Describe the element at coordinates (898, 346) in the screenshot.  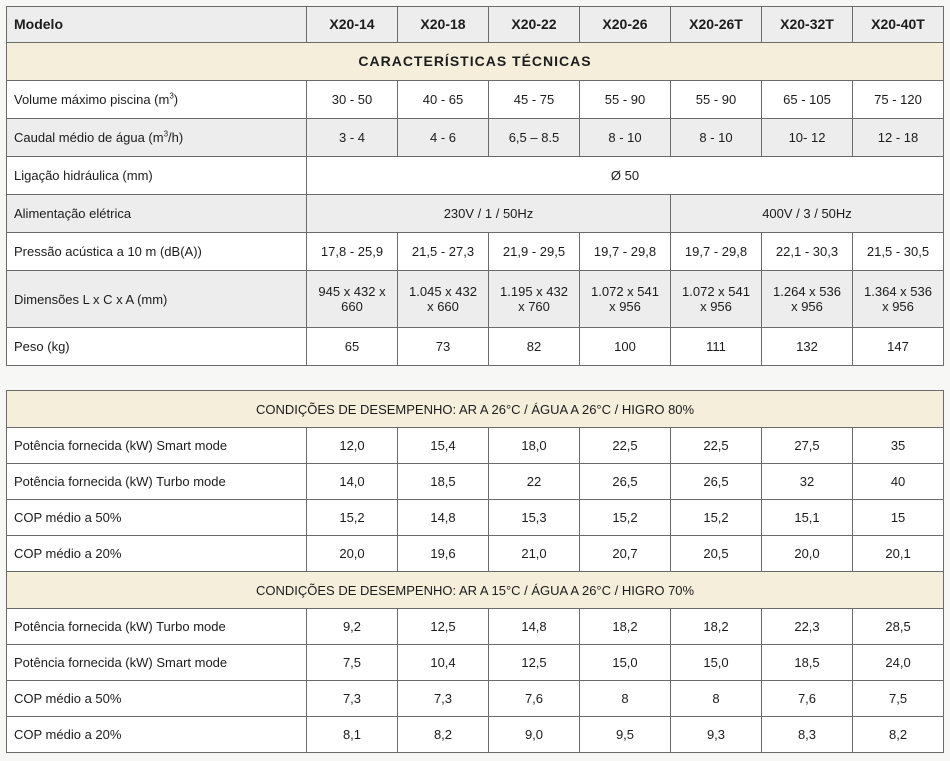
I see `value-cell: 147` at that location.